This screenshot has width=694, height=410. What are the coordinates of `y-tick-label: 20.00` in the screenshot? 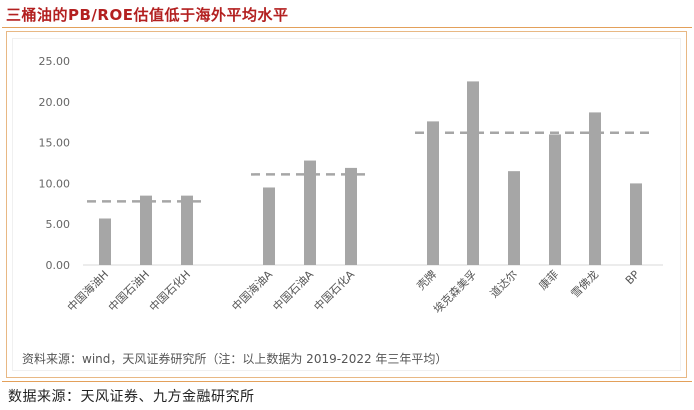 It's located at (55, 102).